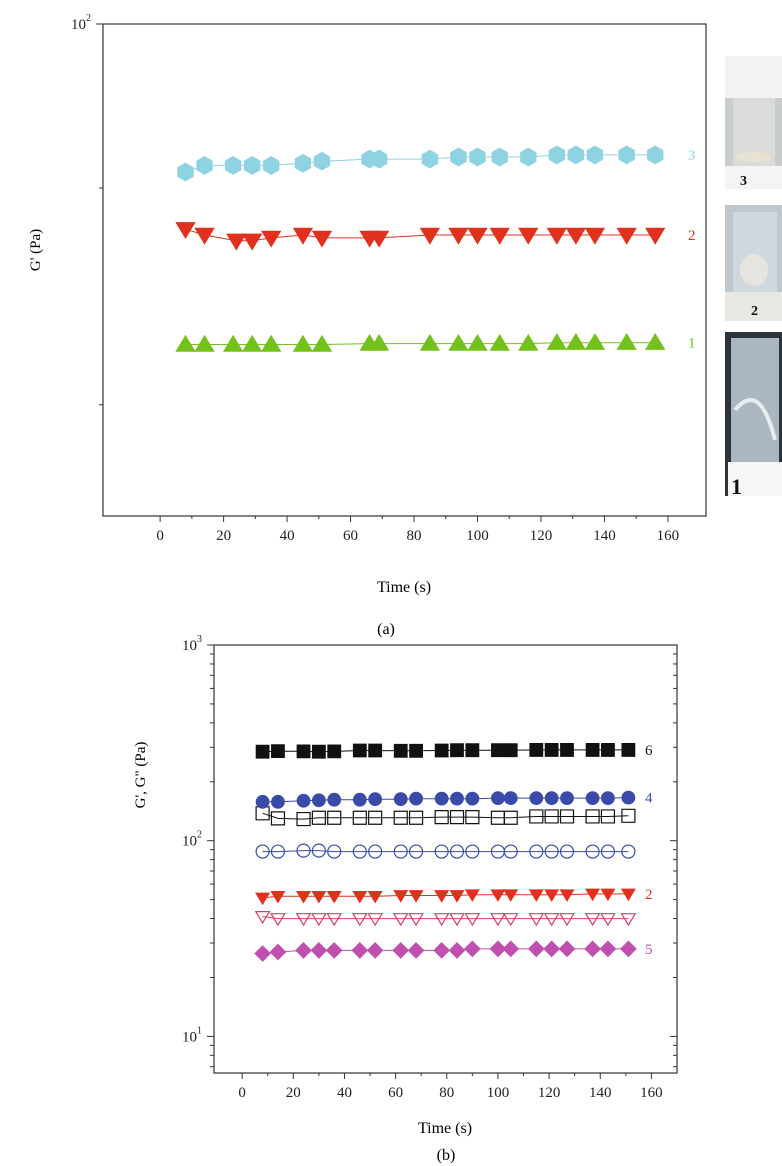 This screenshot has height=1166, width=782. I want to click on series-end-label: 1, so click(692, 344).